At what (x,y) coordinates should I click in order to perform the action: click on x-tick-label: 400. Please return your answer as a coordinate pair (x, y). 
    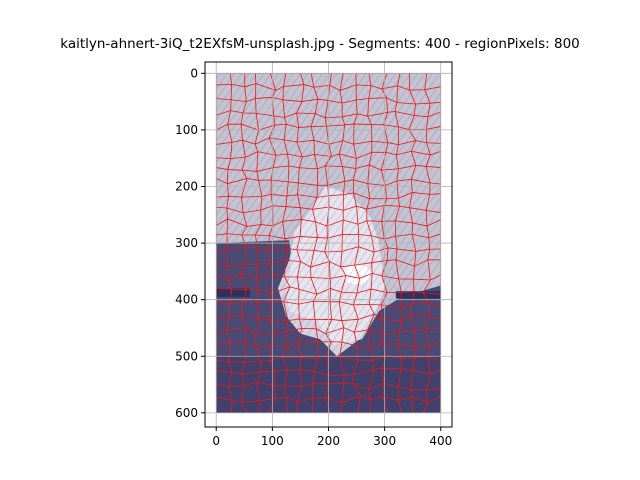
    Looking at the image, I should click on (440, 441).